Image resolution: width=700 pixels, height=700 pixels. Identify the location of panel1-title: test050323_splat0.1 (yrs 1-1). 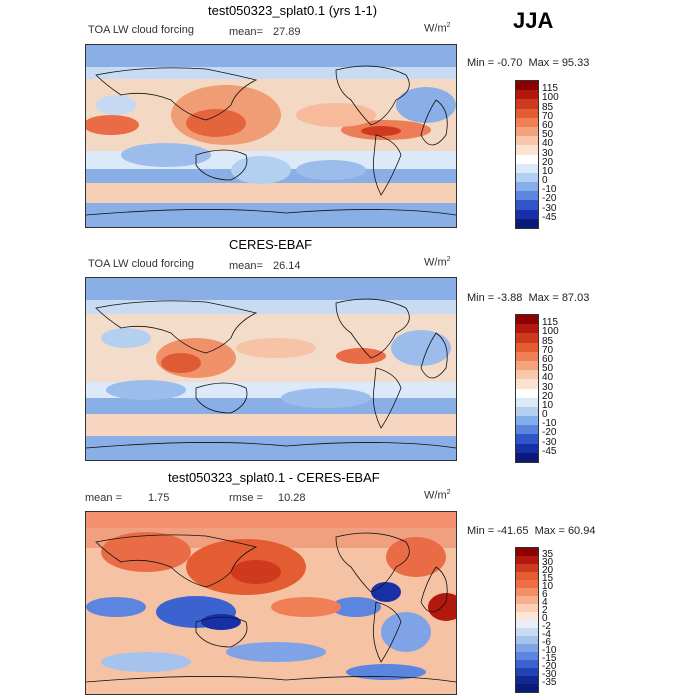
(293, 10).